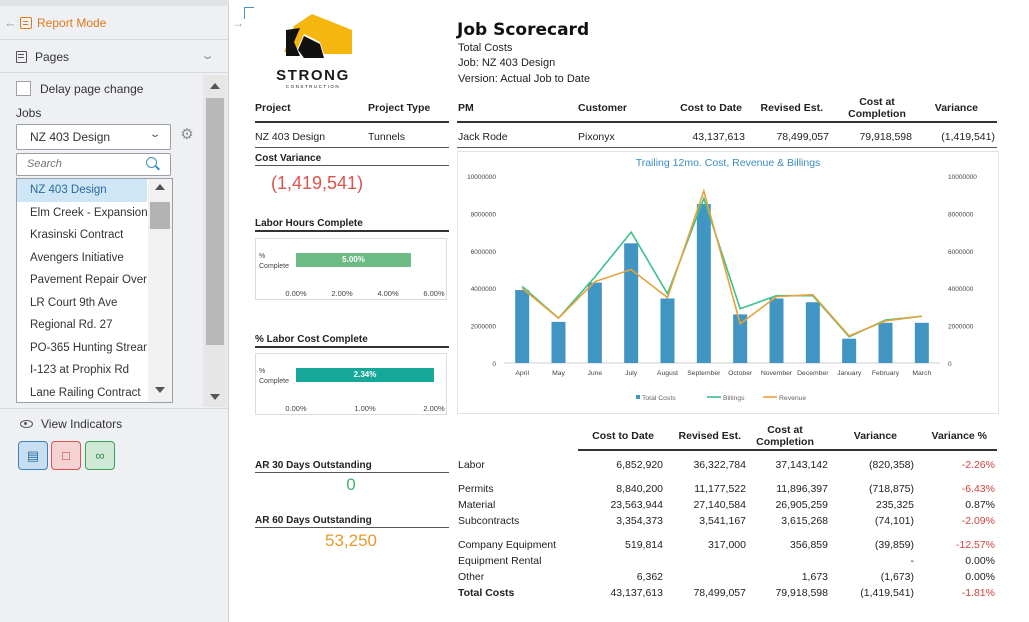  What do you see at coordinates (719, 593) in the screenshot?
I see `cost-row-rev: 78,499,057` at bounding box center [719, 593].